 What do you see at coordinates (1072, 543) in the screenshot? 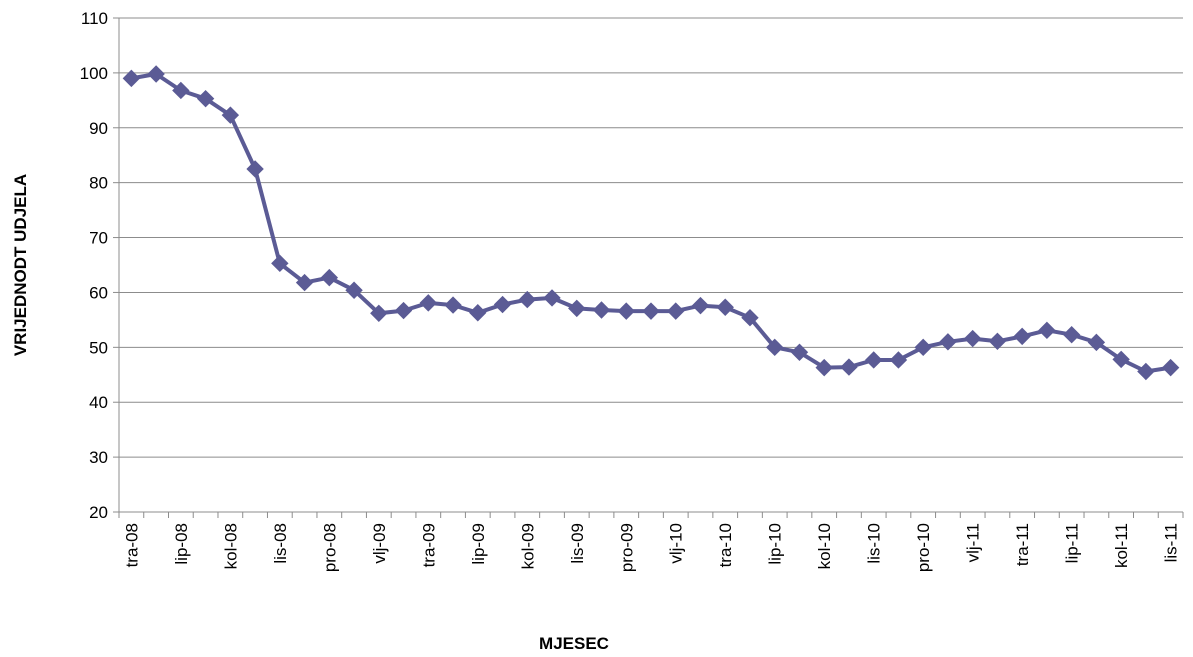
I see `x-tick-label: lip-11` at bounding box center [1072, 543].